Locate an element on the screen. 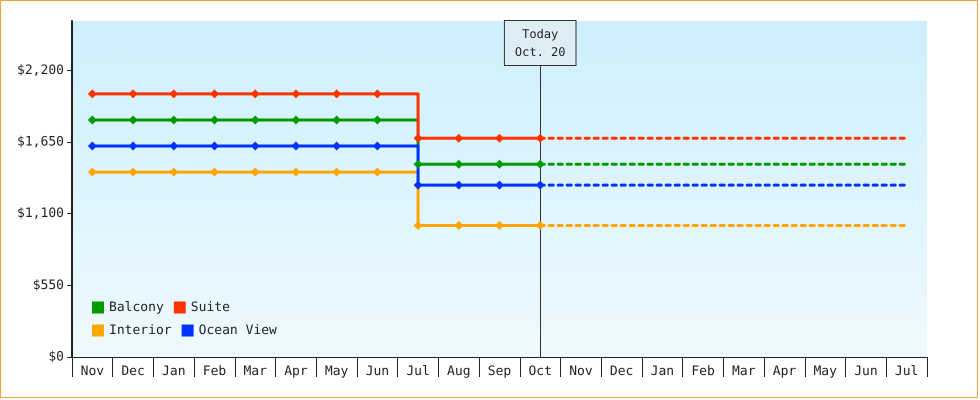  x-tick-label: Oct is located at coordinates (540, 371).